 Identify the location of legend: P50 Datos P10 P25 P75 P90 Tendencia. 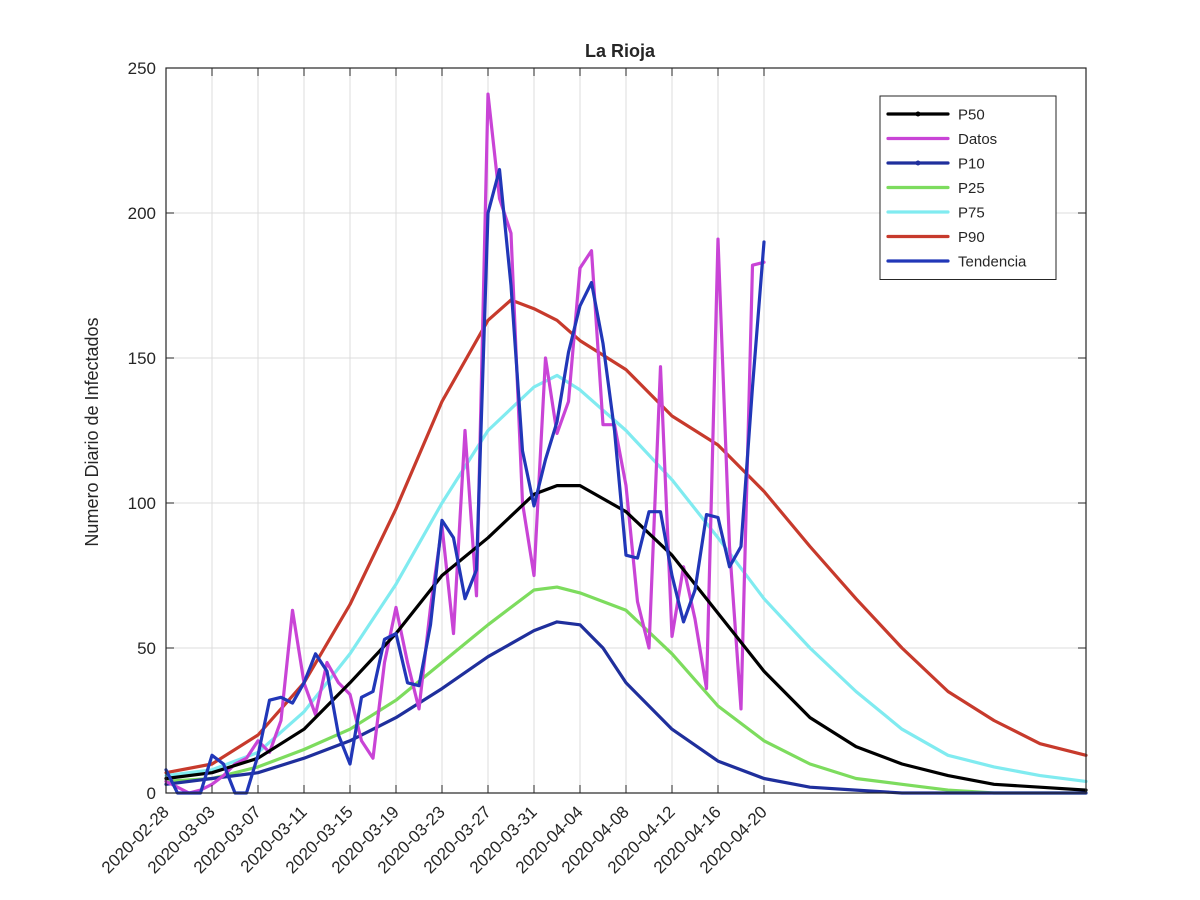
(968, 187).